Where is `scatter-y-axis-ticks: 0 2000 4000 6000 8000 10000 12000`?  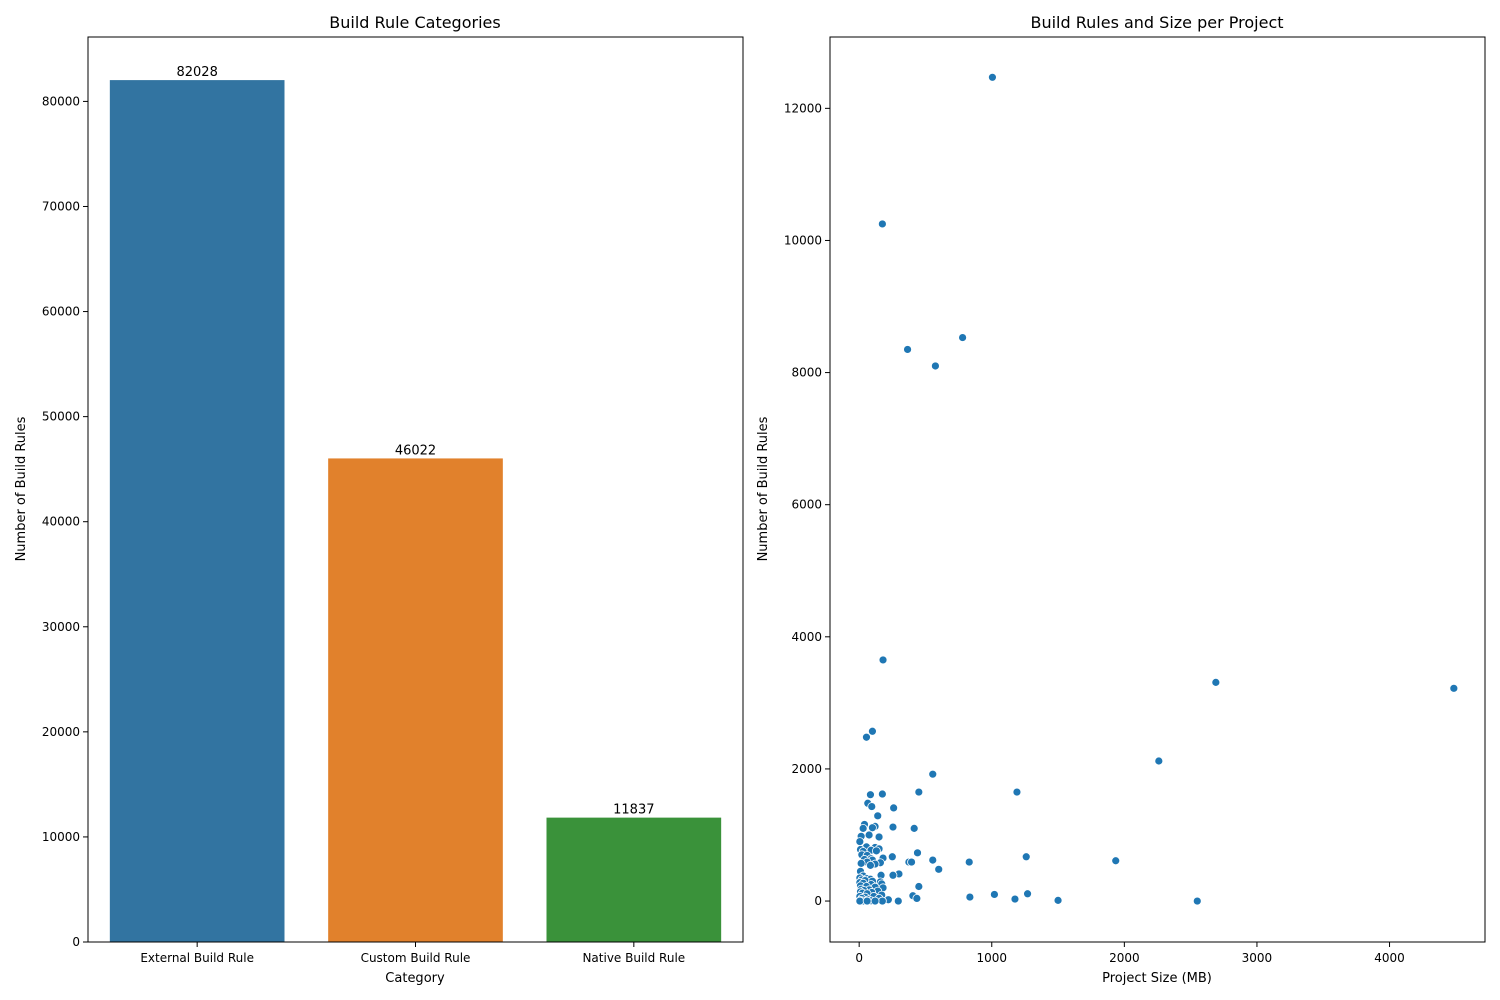
scatter-y-axis-ticks: 0 2000 4000 6000 8000 10000 12000 is located at coordinates (807, 504).